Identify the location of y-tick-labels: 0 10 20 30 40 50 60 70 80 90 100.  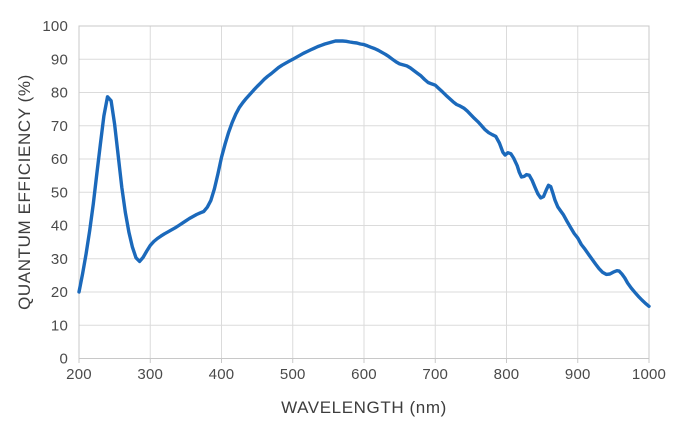
(55, 193).